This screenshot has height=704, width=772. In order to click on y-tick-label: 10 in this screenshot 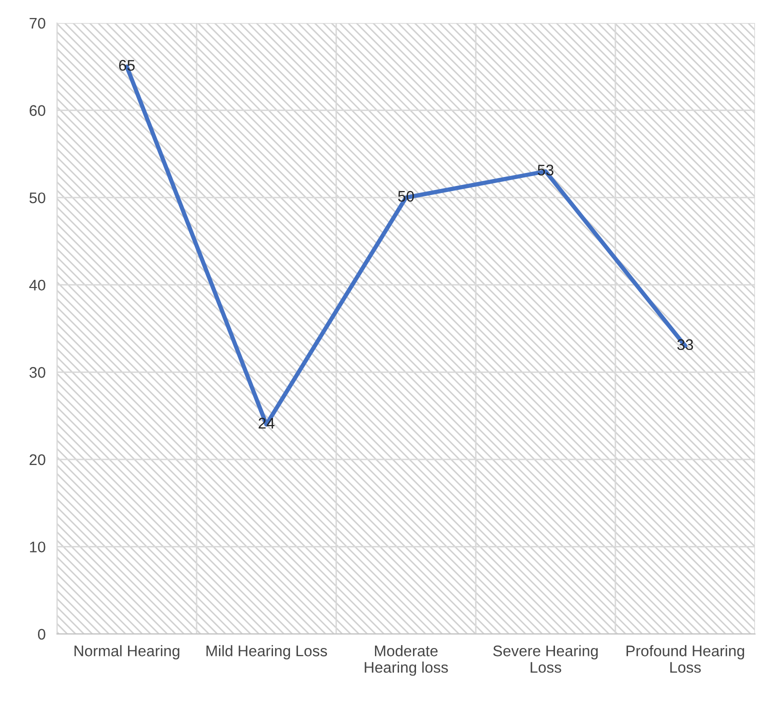, I will do `click(38, 547)`.